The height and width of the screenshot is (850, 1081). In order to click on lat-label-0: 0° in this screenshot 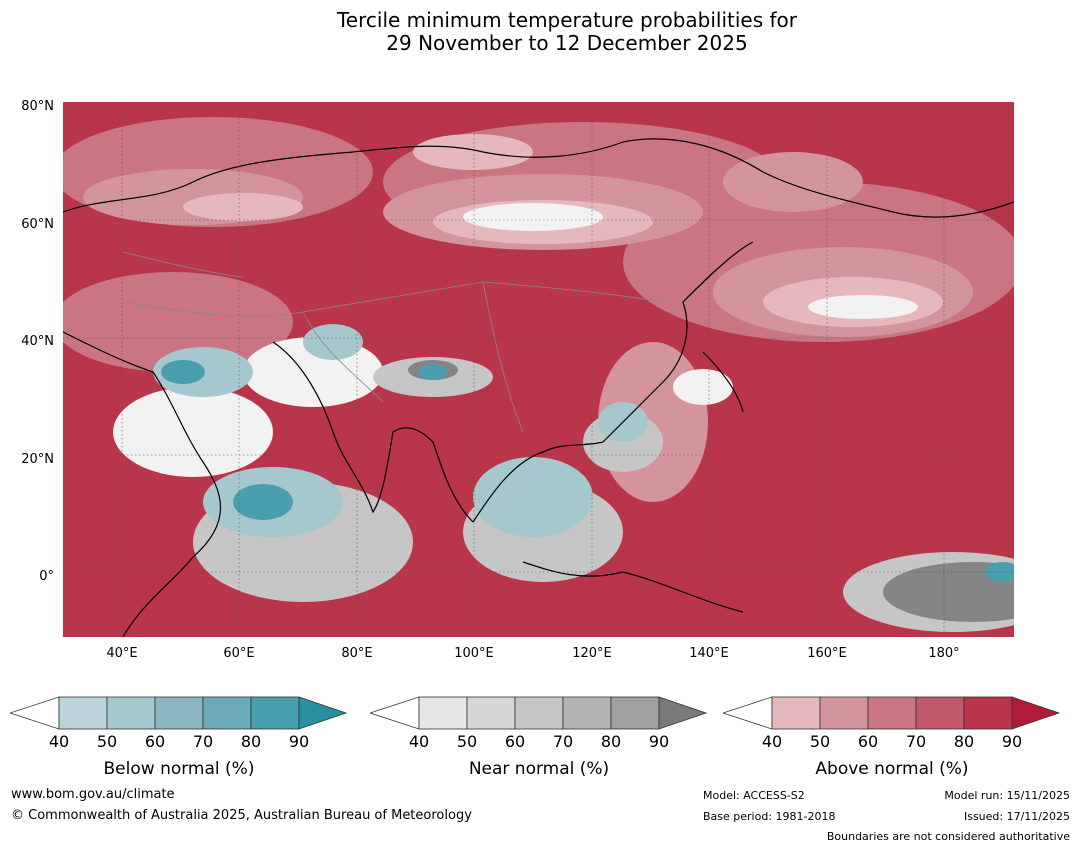, I will do `click(46, 576)`.